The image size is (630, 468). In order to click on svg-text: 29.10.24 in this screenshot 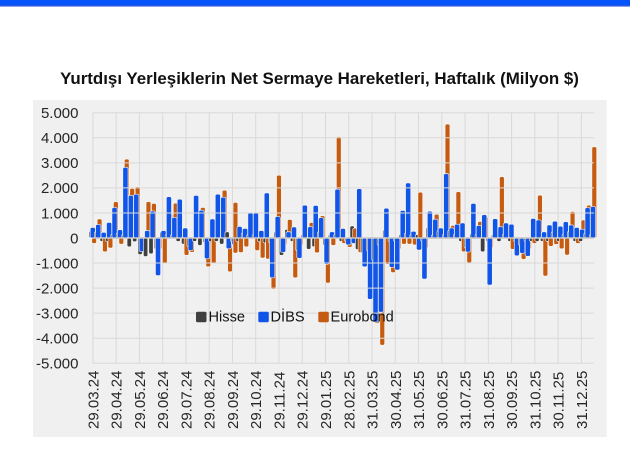, I will do `click(256, 400)`.